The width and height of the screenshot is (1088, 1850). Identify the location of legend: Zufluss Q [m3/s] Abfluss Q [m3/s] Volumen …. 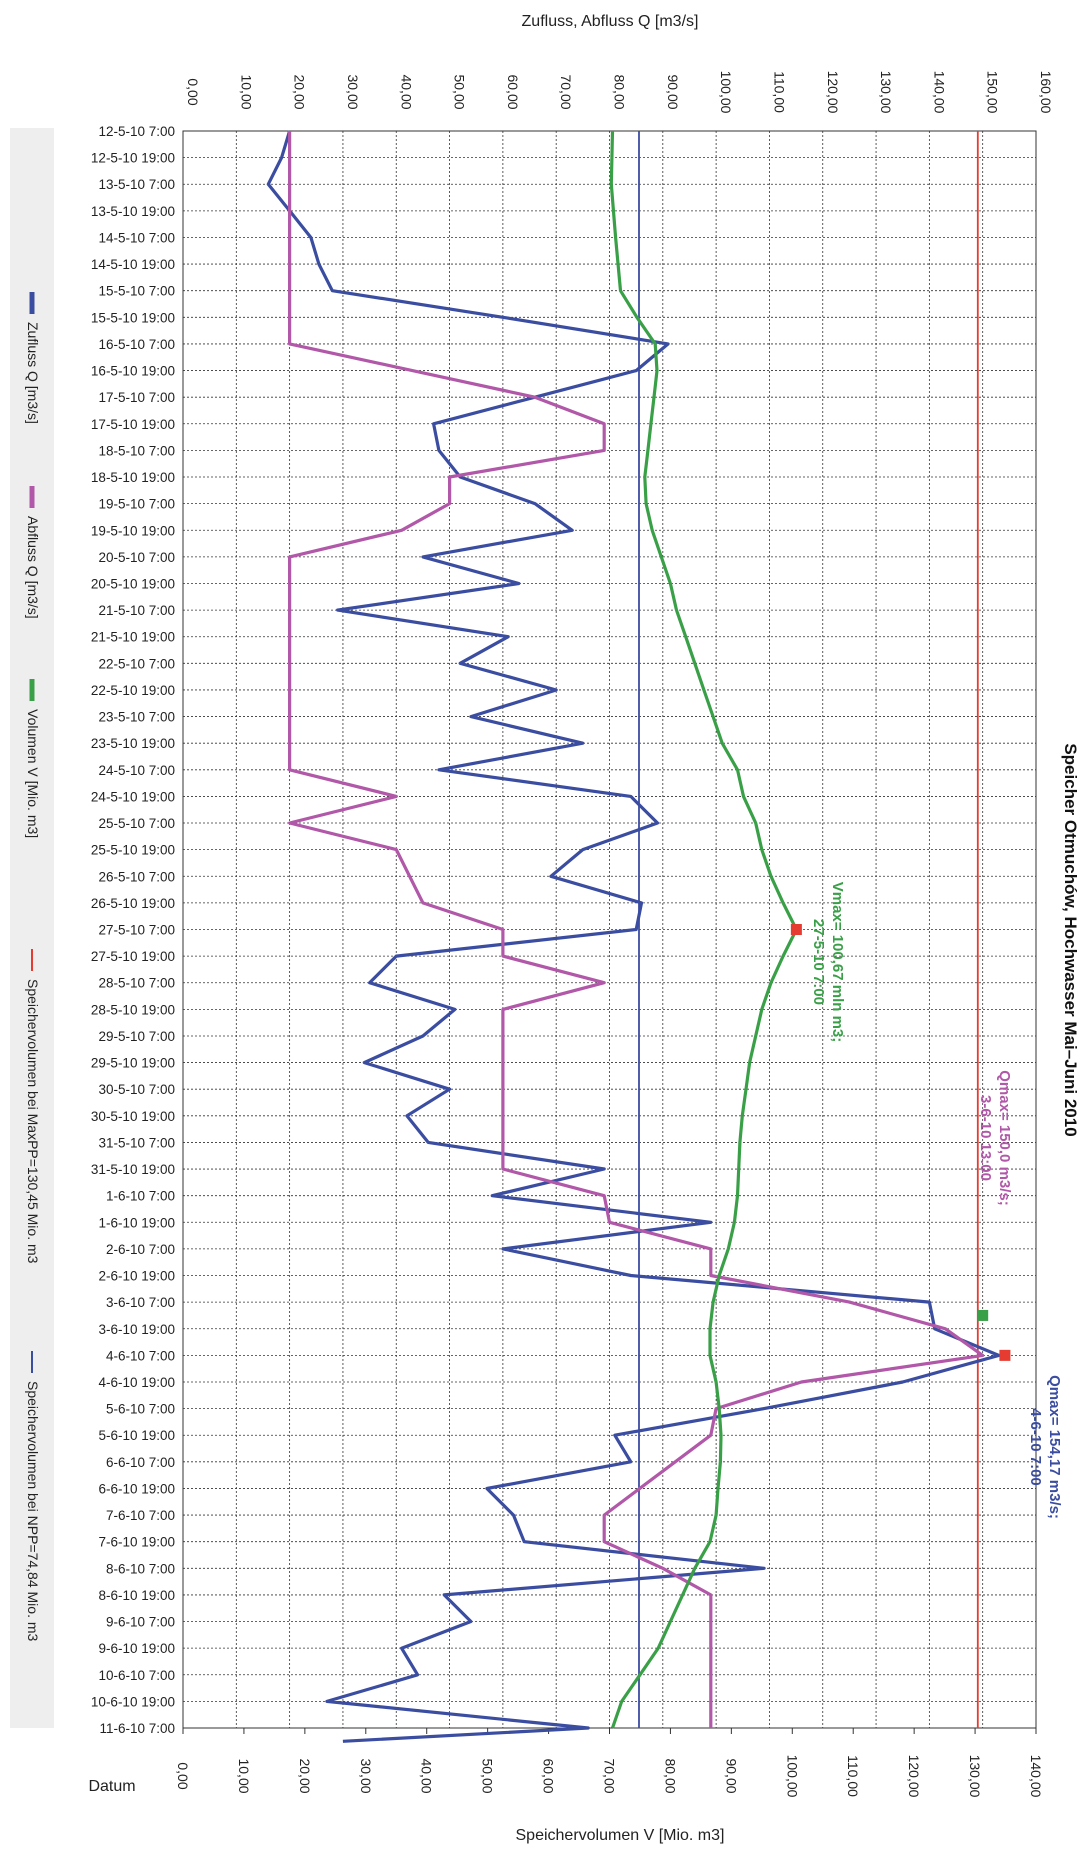
(33, 967).